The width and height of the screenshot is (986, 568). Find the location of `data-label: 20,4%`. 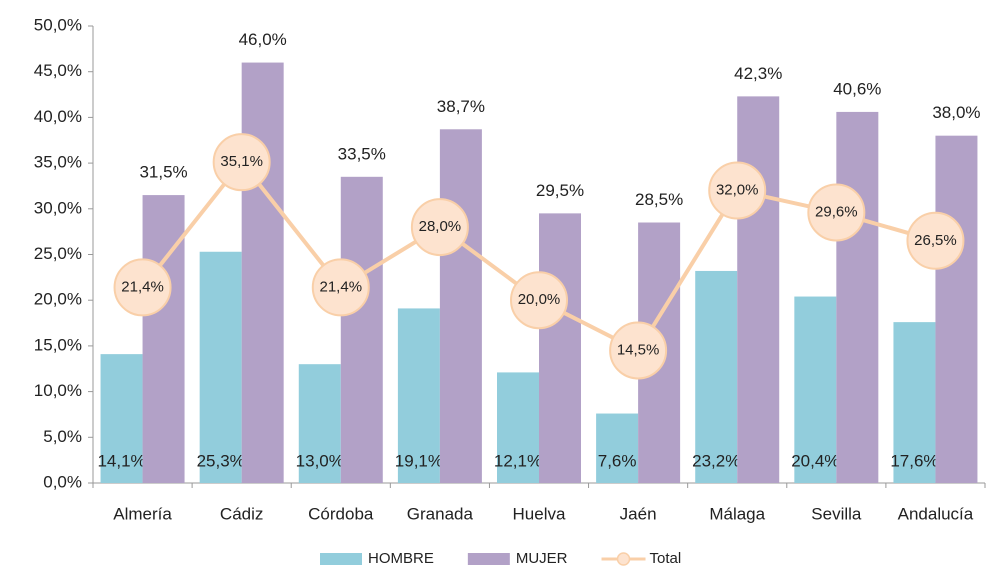

data-label: 20,4% is located at coordinates (815, 460).